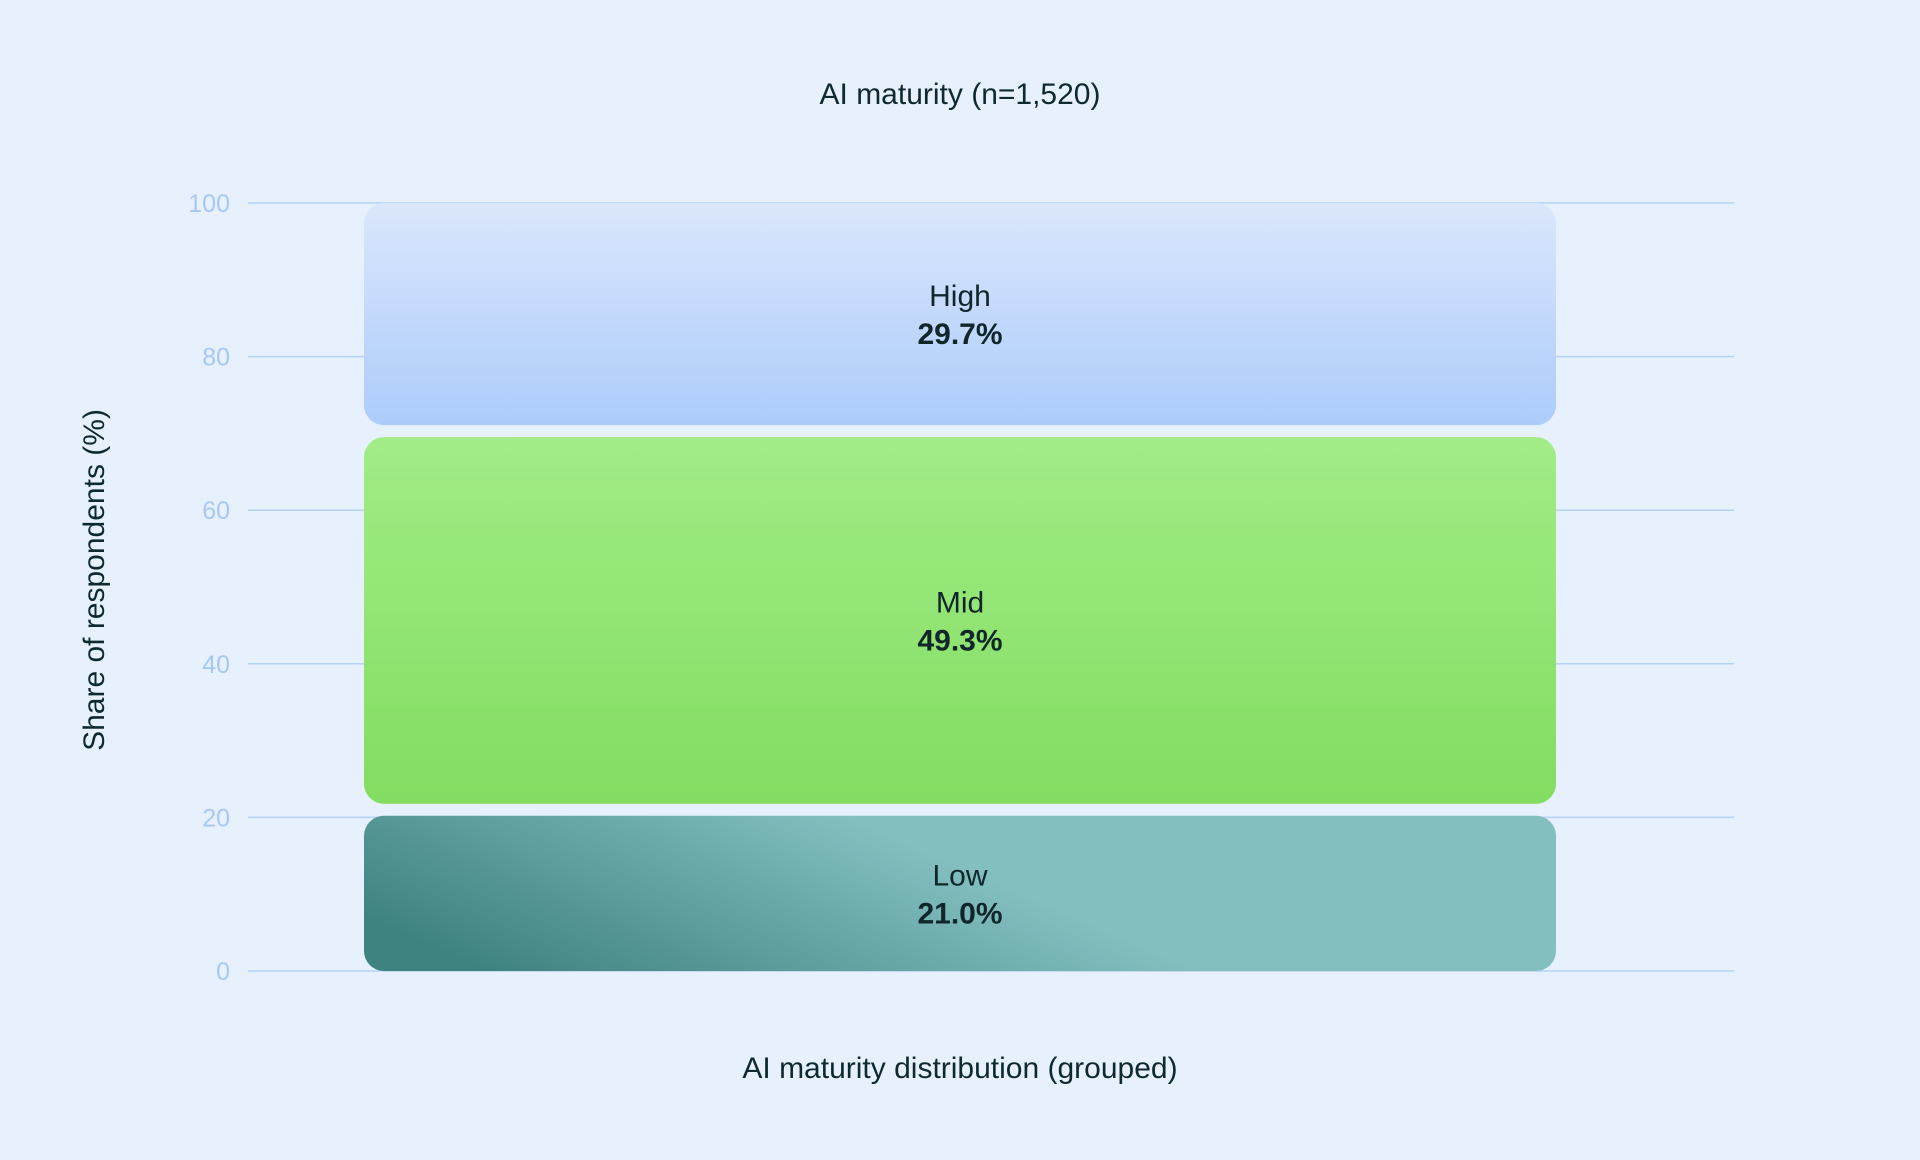  I want to click on segment-label-mid: Mid, so click(960, 602).